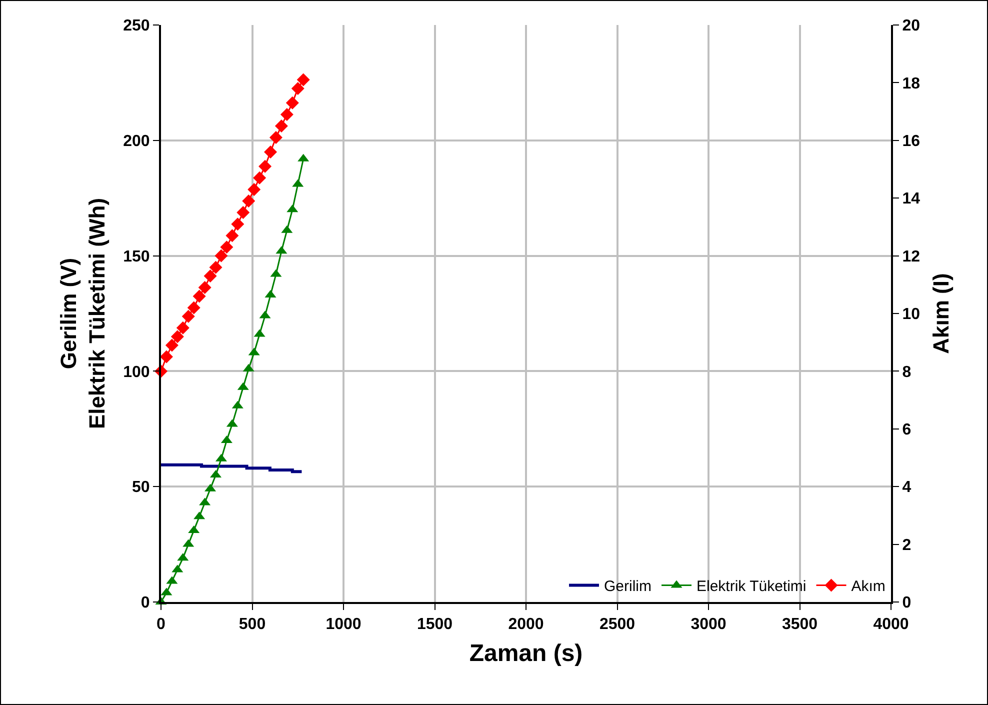 The image size is (988, 705). What do you see at coordinates (941, 313) in the screenshot?
I see `y2-axis-title: Akım (I)` at bounding box center [941, 313].